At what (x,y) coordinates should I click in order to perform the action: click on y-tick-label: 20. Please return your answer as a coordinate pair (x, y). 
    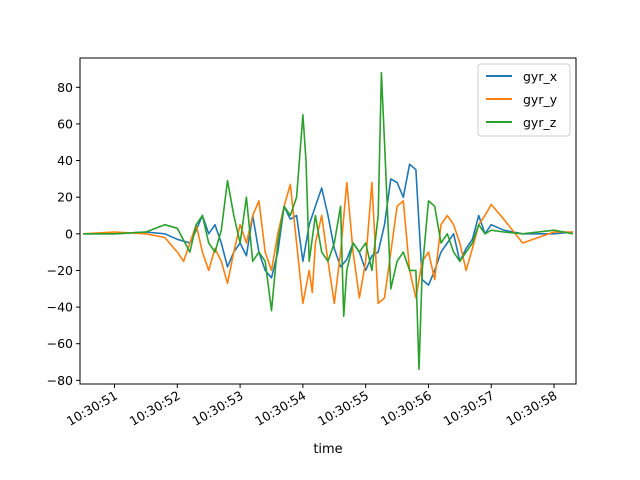
    Looking at the image, I should click on (65, 197).